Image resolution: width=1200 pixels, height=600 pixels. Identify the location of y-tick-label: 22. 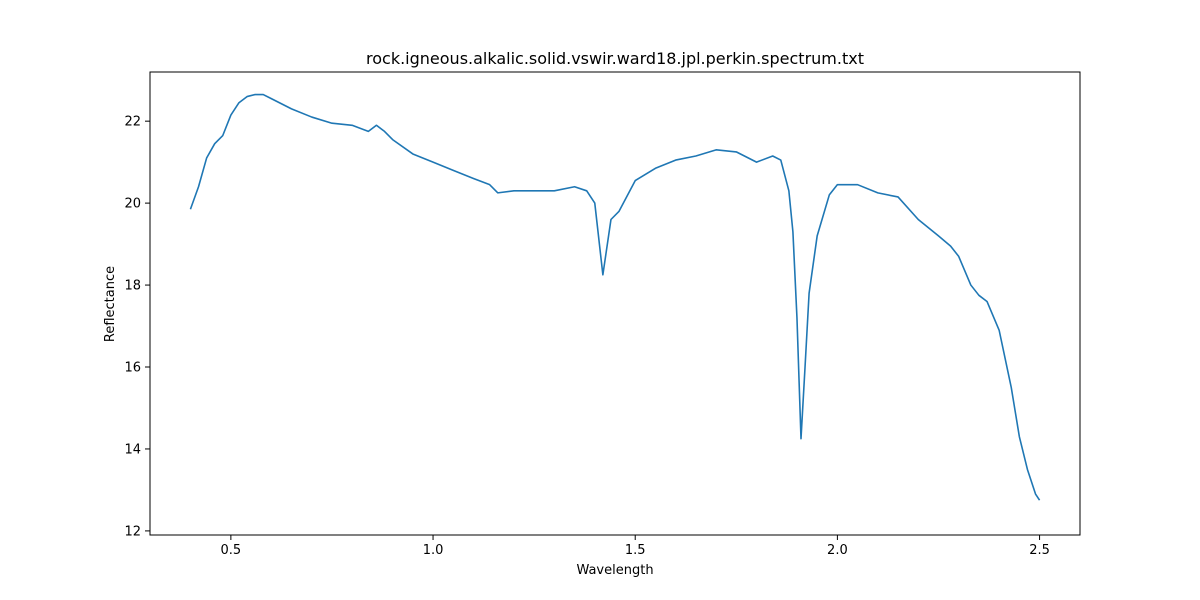
(132, 122).